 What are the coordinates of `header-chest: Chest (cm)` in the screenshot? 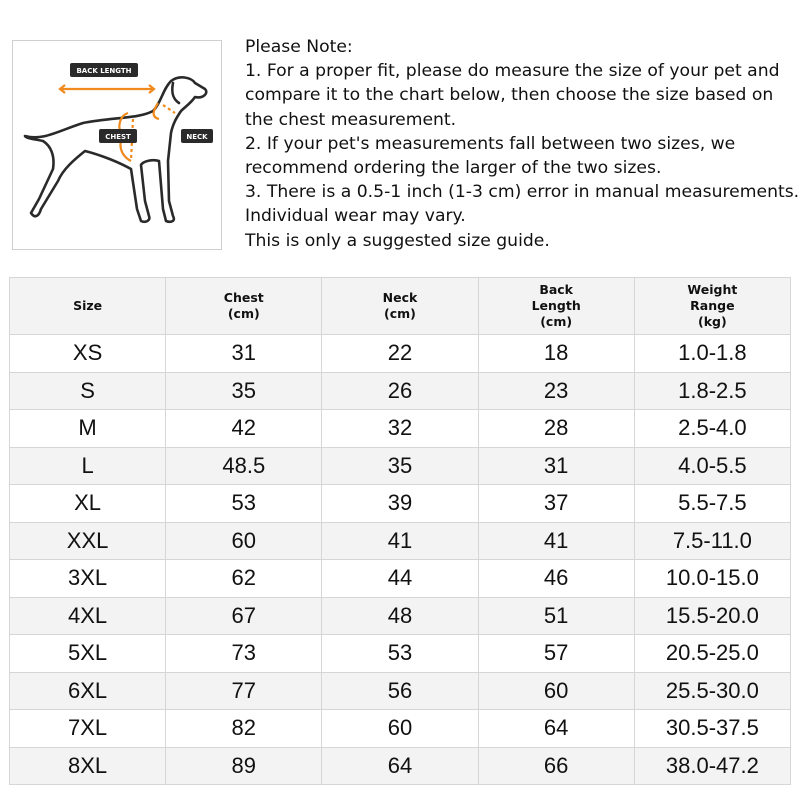 It's located at (244, 306).